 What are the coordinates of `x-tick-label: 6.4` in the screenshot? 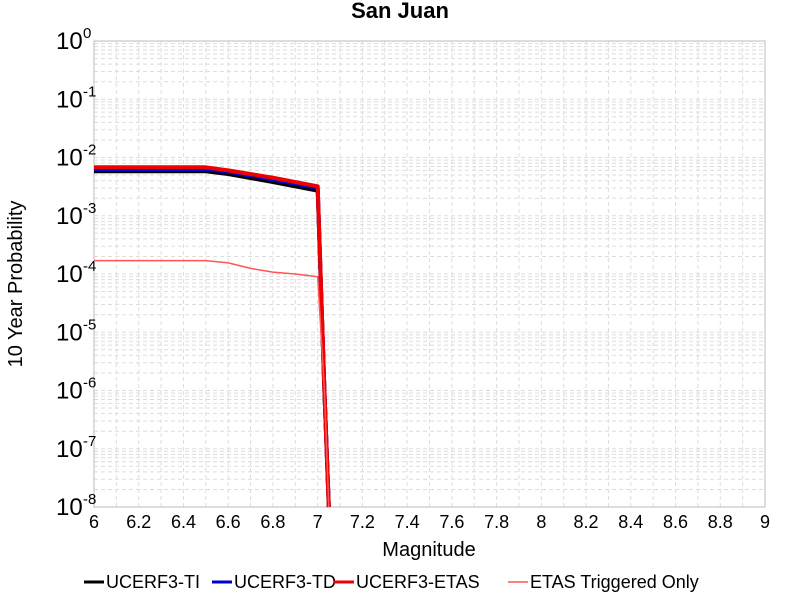 It's located at (183, 522).